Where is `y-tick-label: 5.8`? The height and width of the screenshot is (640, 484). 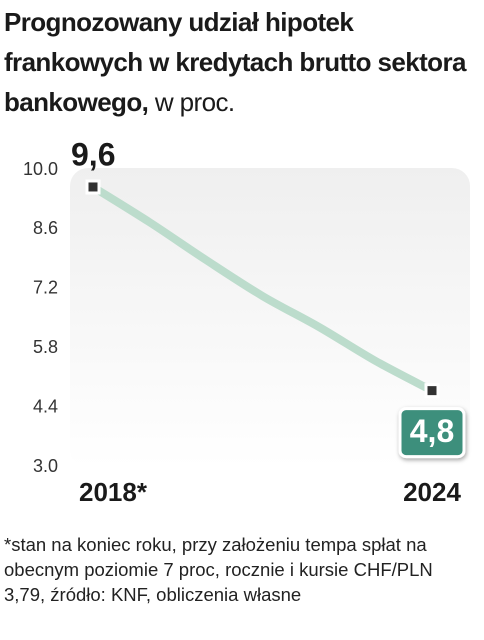 y-tick-label: 5.8 is located at coordinates (45, 347).